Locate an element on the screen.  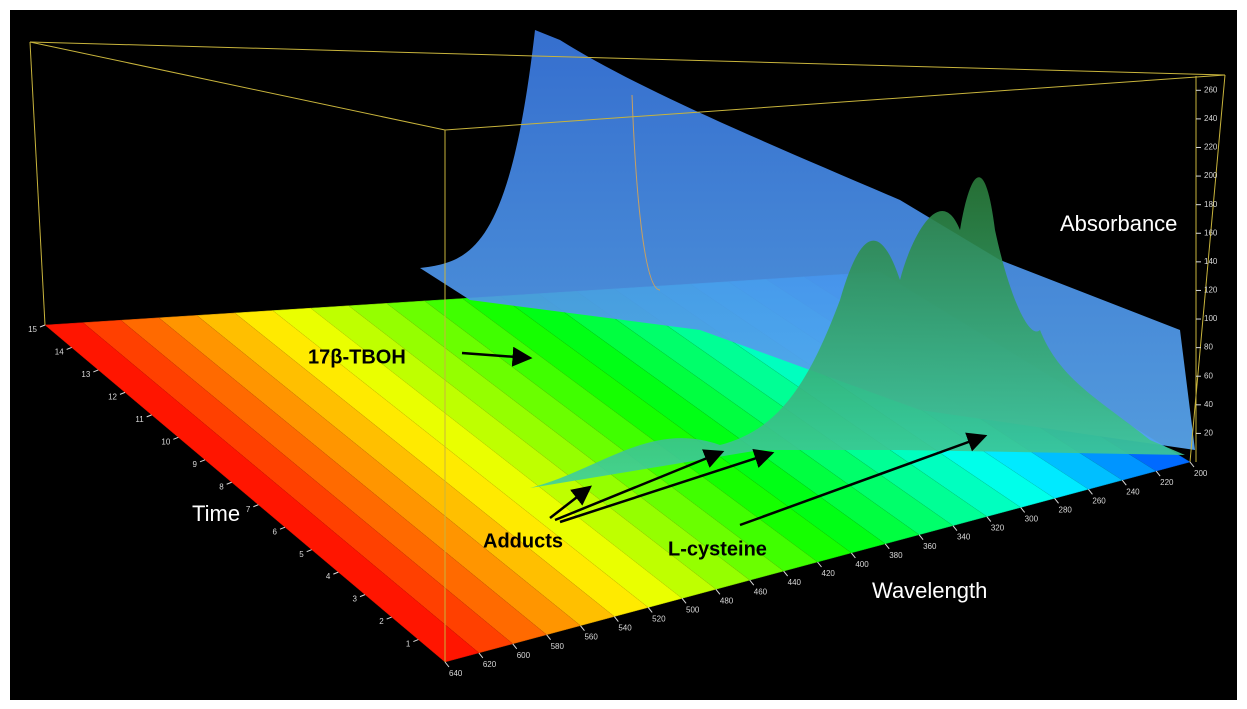
z-tick-label: 40 is located at coordinates (1208, 404).